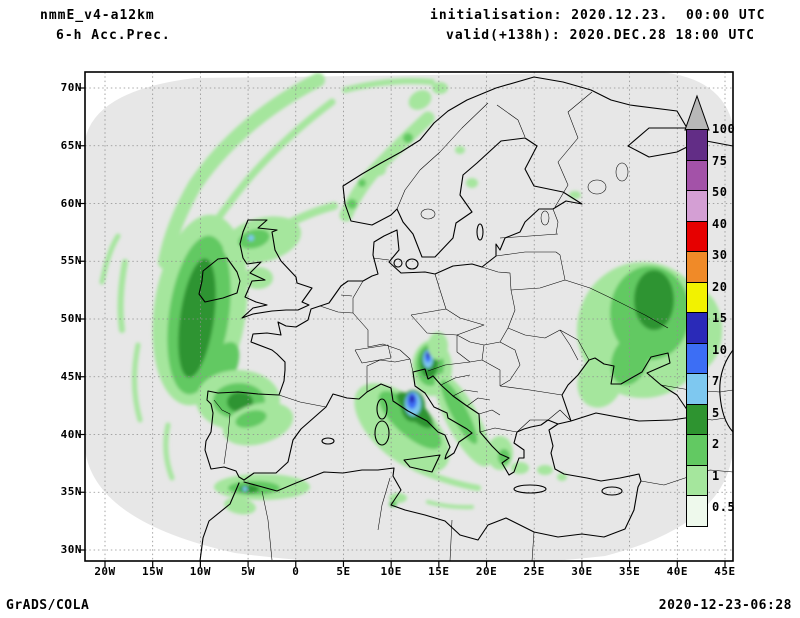 Image resolution: width=800 pixels, height=618 pixels. I want to click on model-title: nmmE_v4-a12km, so click(97, 15).